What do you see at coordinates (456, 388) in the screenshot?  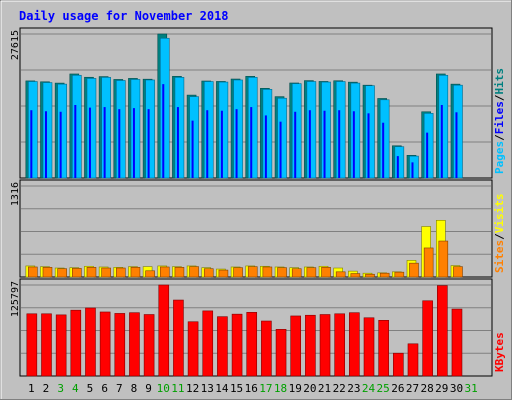 I see `x-tick-label: 30` at bounding box center [456, 388].